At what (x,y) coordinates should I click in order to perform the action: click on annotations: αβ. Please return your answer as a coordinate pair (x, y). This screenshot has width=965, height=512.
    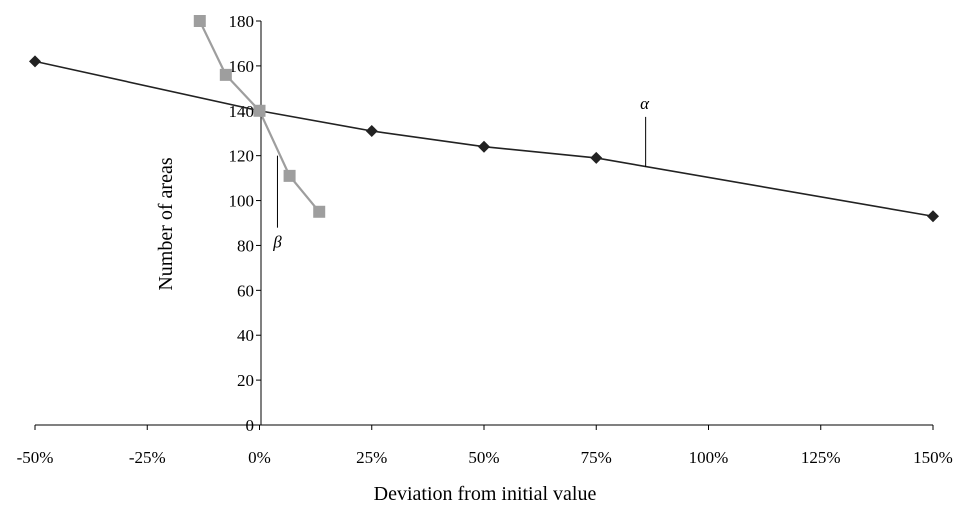
    Looking at the image, I should click on (461, 173).